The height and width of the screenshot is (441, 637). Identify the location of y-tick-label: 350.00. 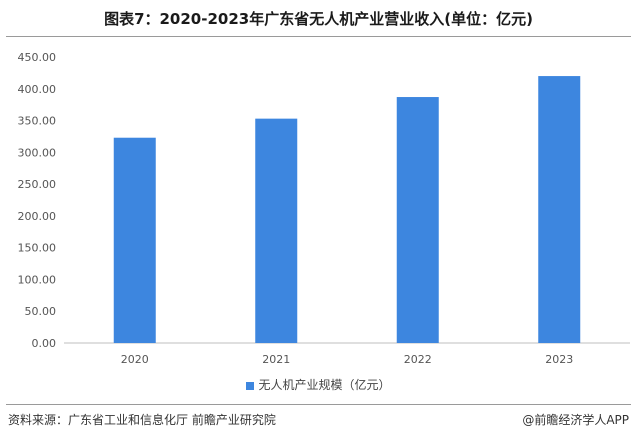
(37, 121).